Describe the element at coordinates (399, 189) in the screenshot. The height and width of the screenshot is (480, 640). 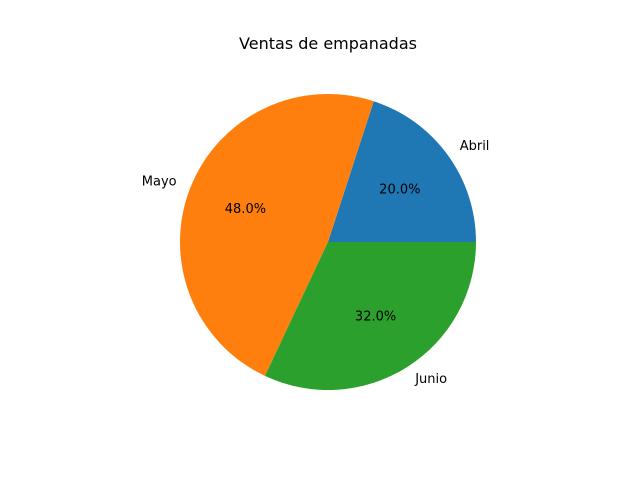
I see `percent-label-abril: 20.0%` at that location.